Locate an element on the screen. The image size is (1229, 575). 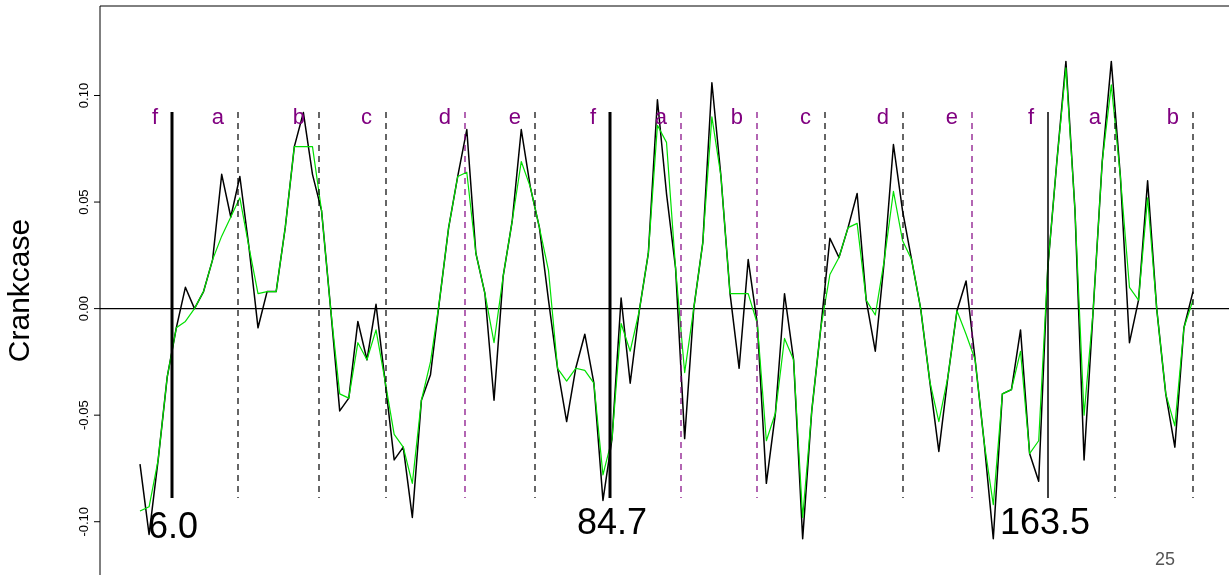
annotation: 25 is located at coordinates (1165, 559).